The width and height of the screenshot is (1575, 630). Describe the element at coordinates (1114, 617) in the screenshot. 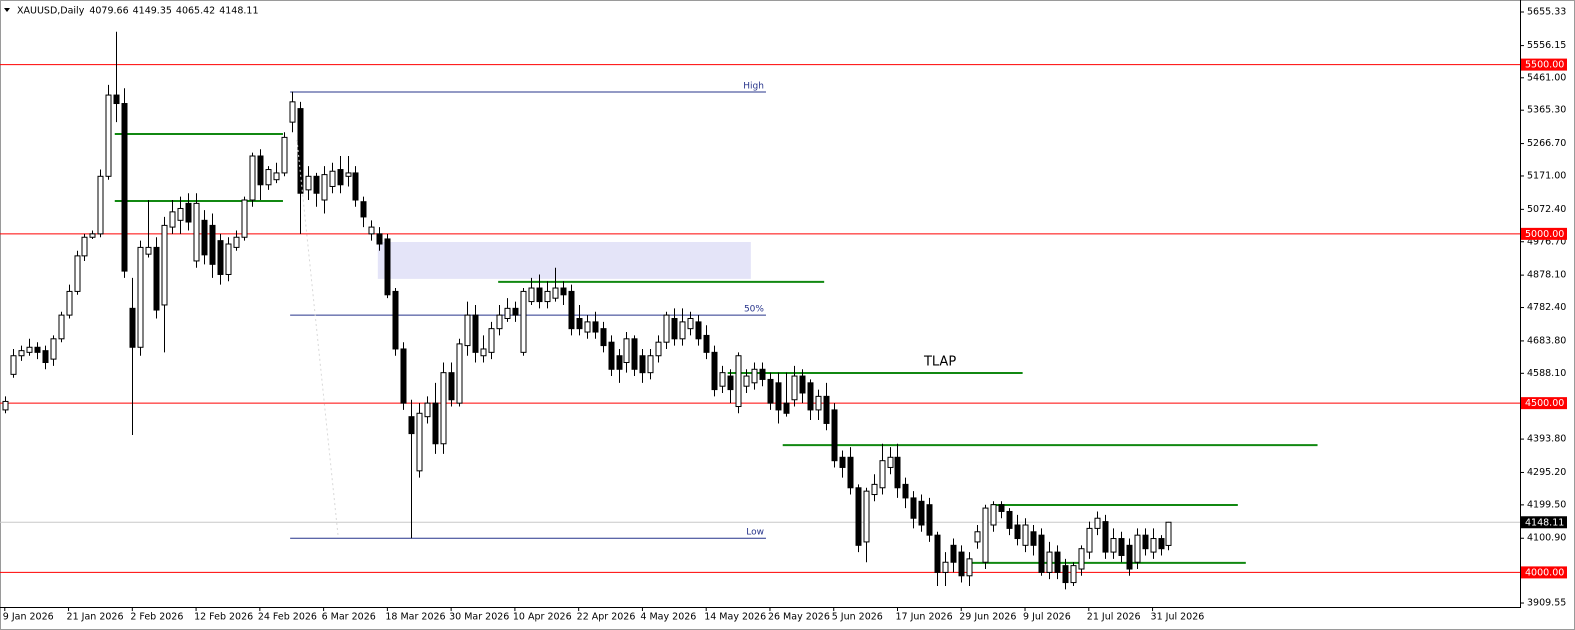

I see `x-tick-label: 21 Jul 2026` at that location.